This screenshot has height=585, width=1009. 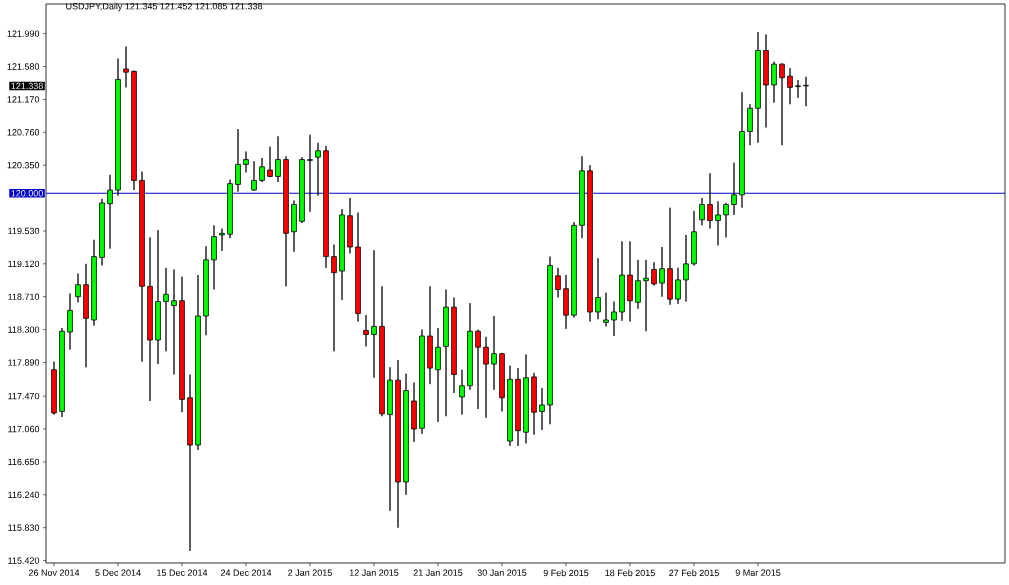 What do you see at coordinates (758, 572) in the screenshot?
I see `x-tick-label: 9 Mar 2015` at bounding box center [758, 572].